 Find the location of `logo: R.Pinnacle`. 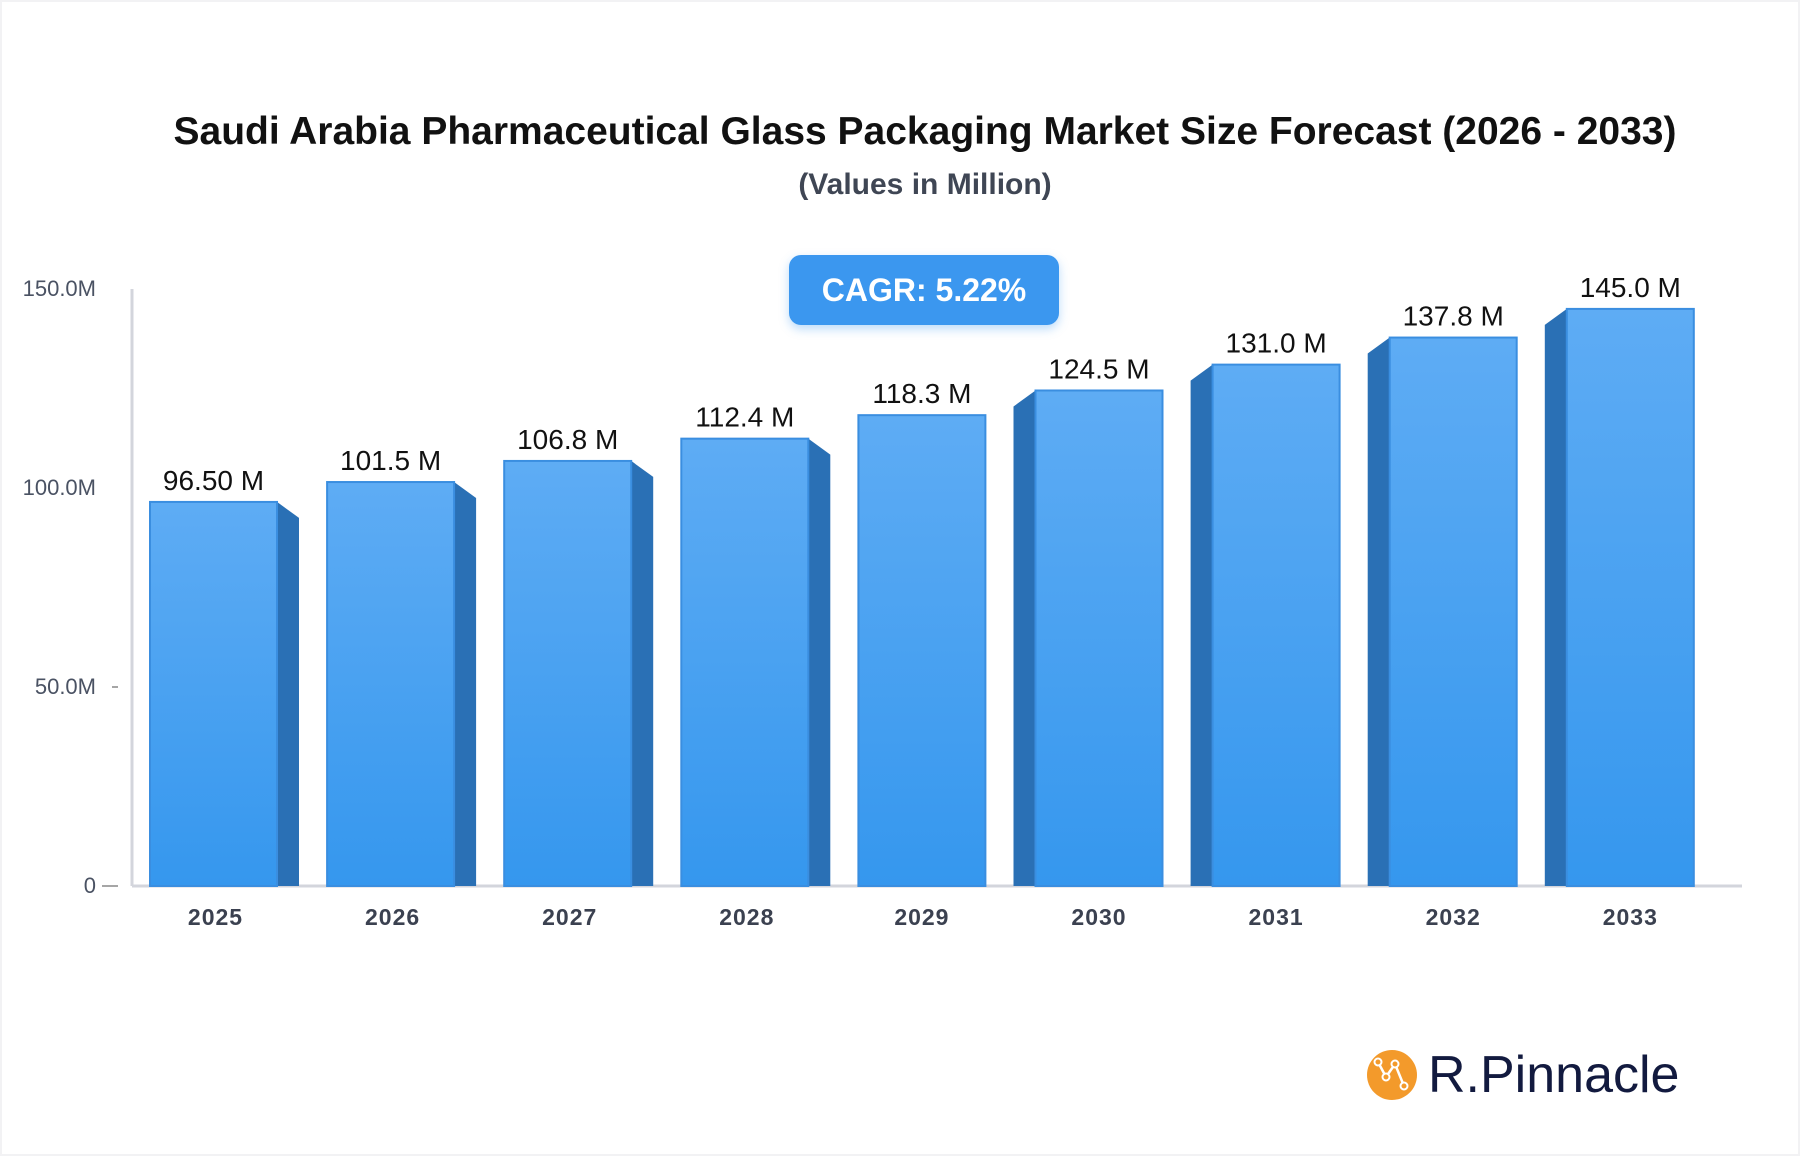

logo: R.Pinnacle is located at coordinates (1522, 1075).